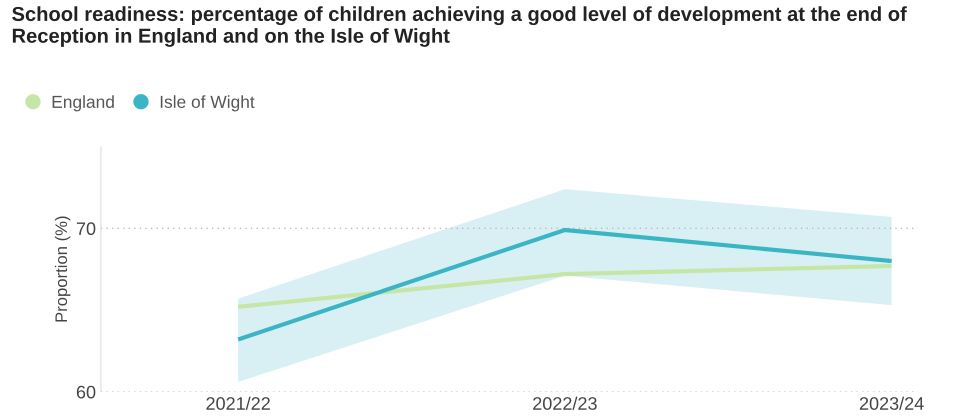 Image resolution: width=961 pixels, height=419 pixels. Describe the element at coordinates (892, 403) in the screenshot. I see `x-tick-label: 2023/24` at that location.